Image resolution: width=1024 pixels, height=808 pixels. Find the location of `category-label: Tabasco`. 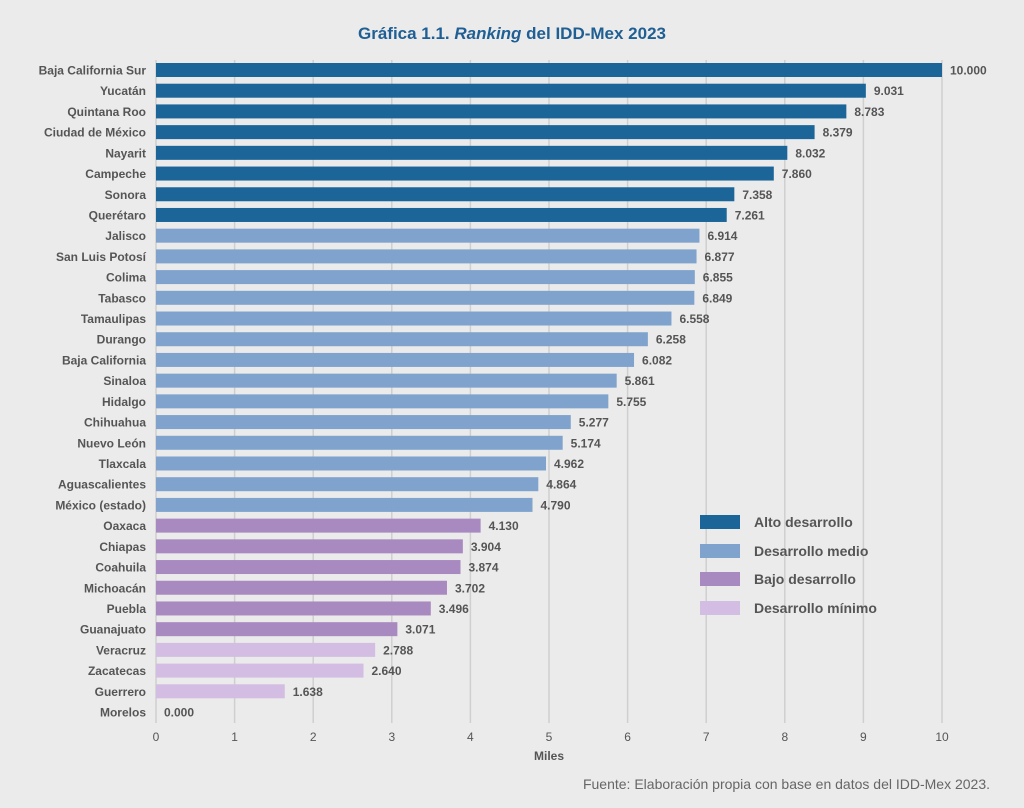

category-label: Tabasco is located at coordinates (122, 298).